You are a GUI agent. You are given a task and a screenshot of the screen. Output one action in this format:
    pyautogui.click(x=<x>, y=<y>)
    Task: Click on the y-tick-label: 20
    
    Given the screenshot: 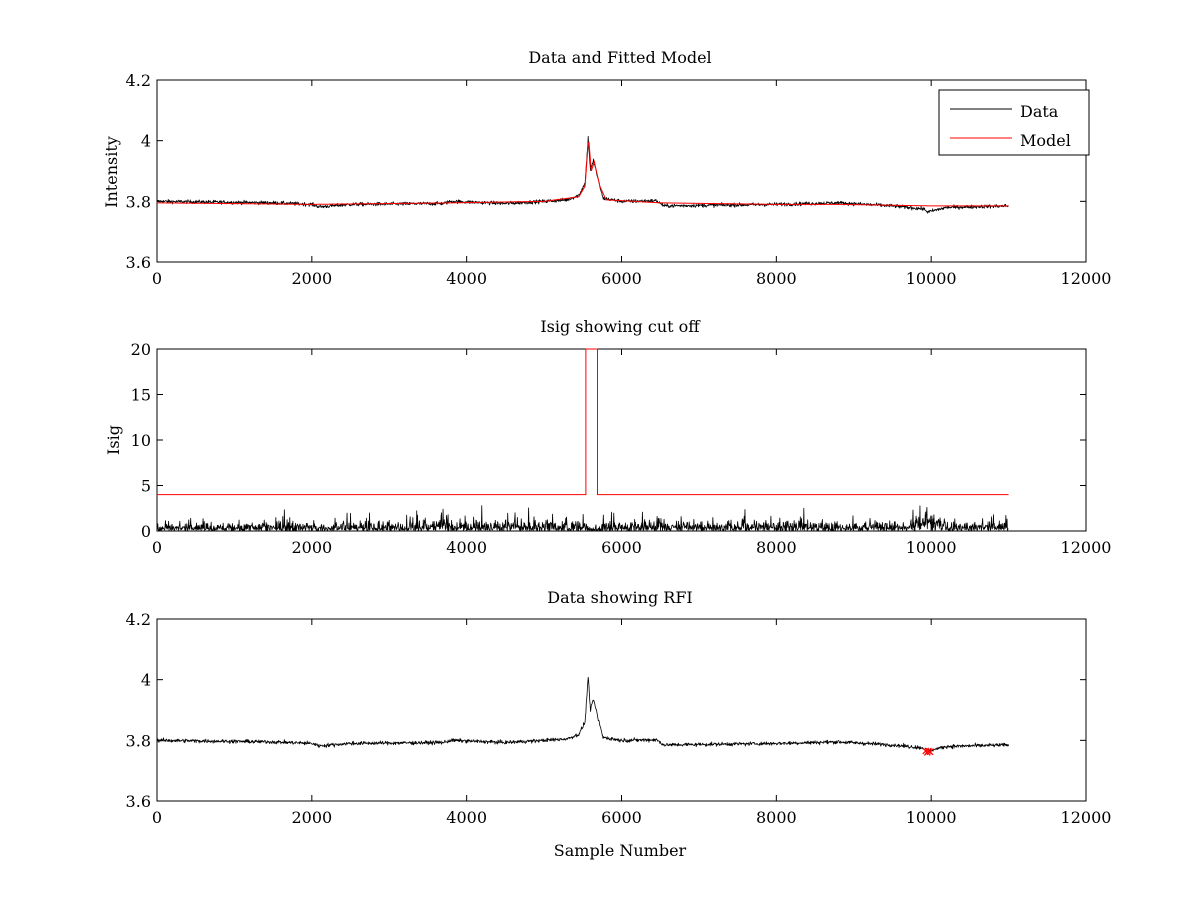 What is the action you would take?
    pyautogui.click(x=141, y=349)
    